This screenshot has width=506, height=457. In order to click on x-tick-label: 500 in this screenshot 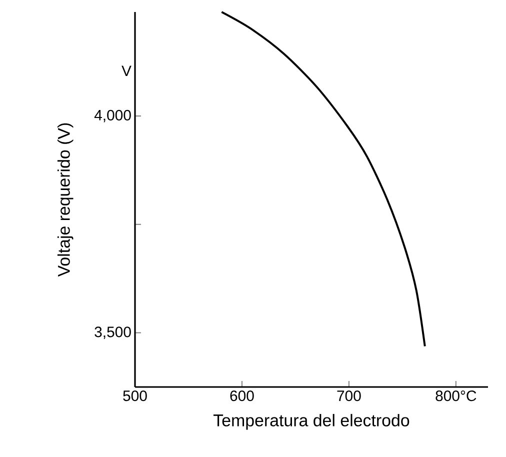, I will do `click(135, 396)`.